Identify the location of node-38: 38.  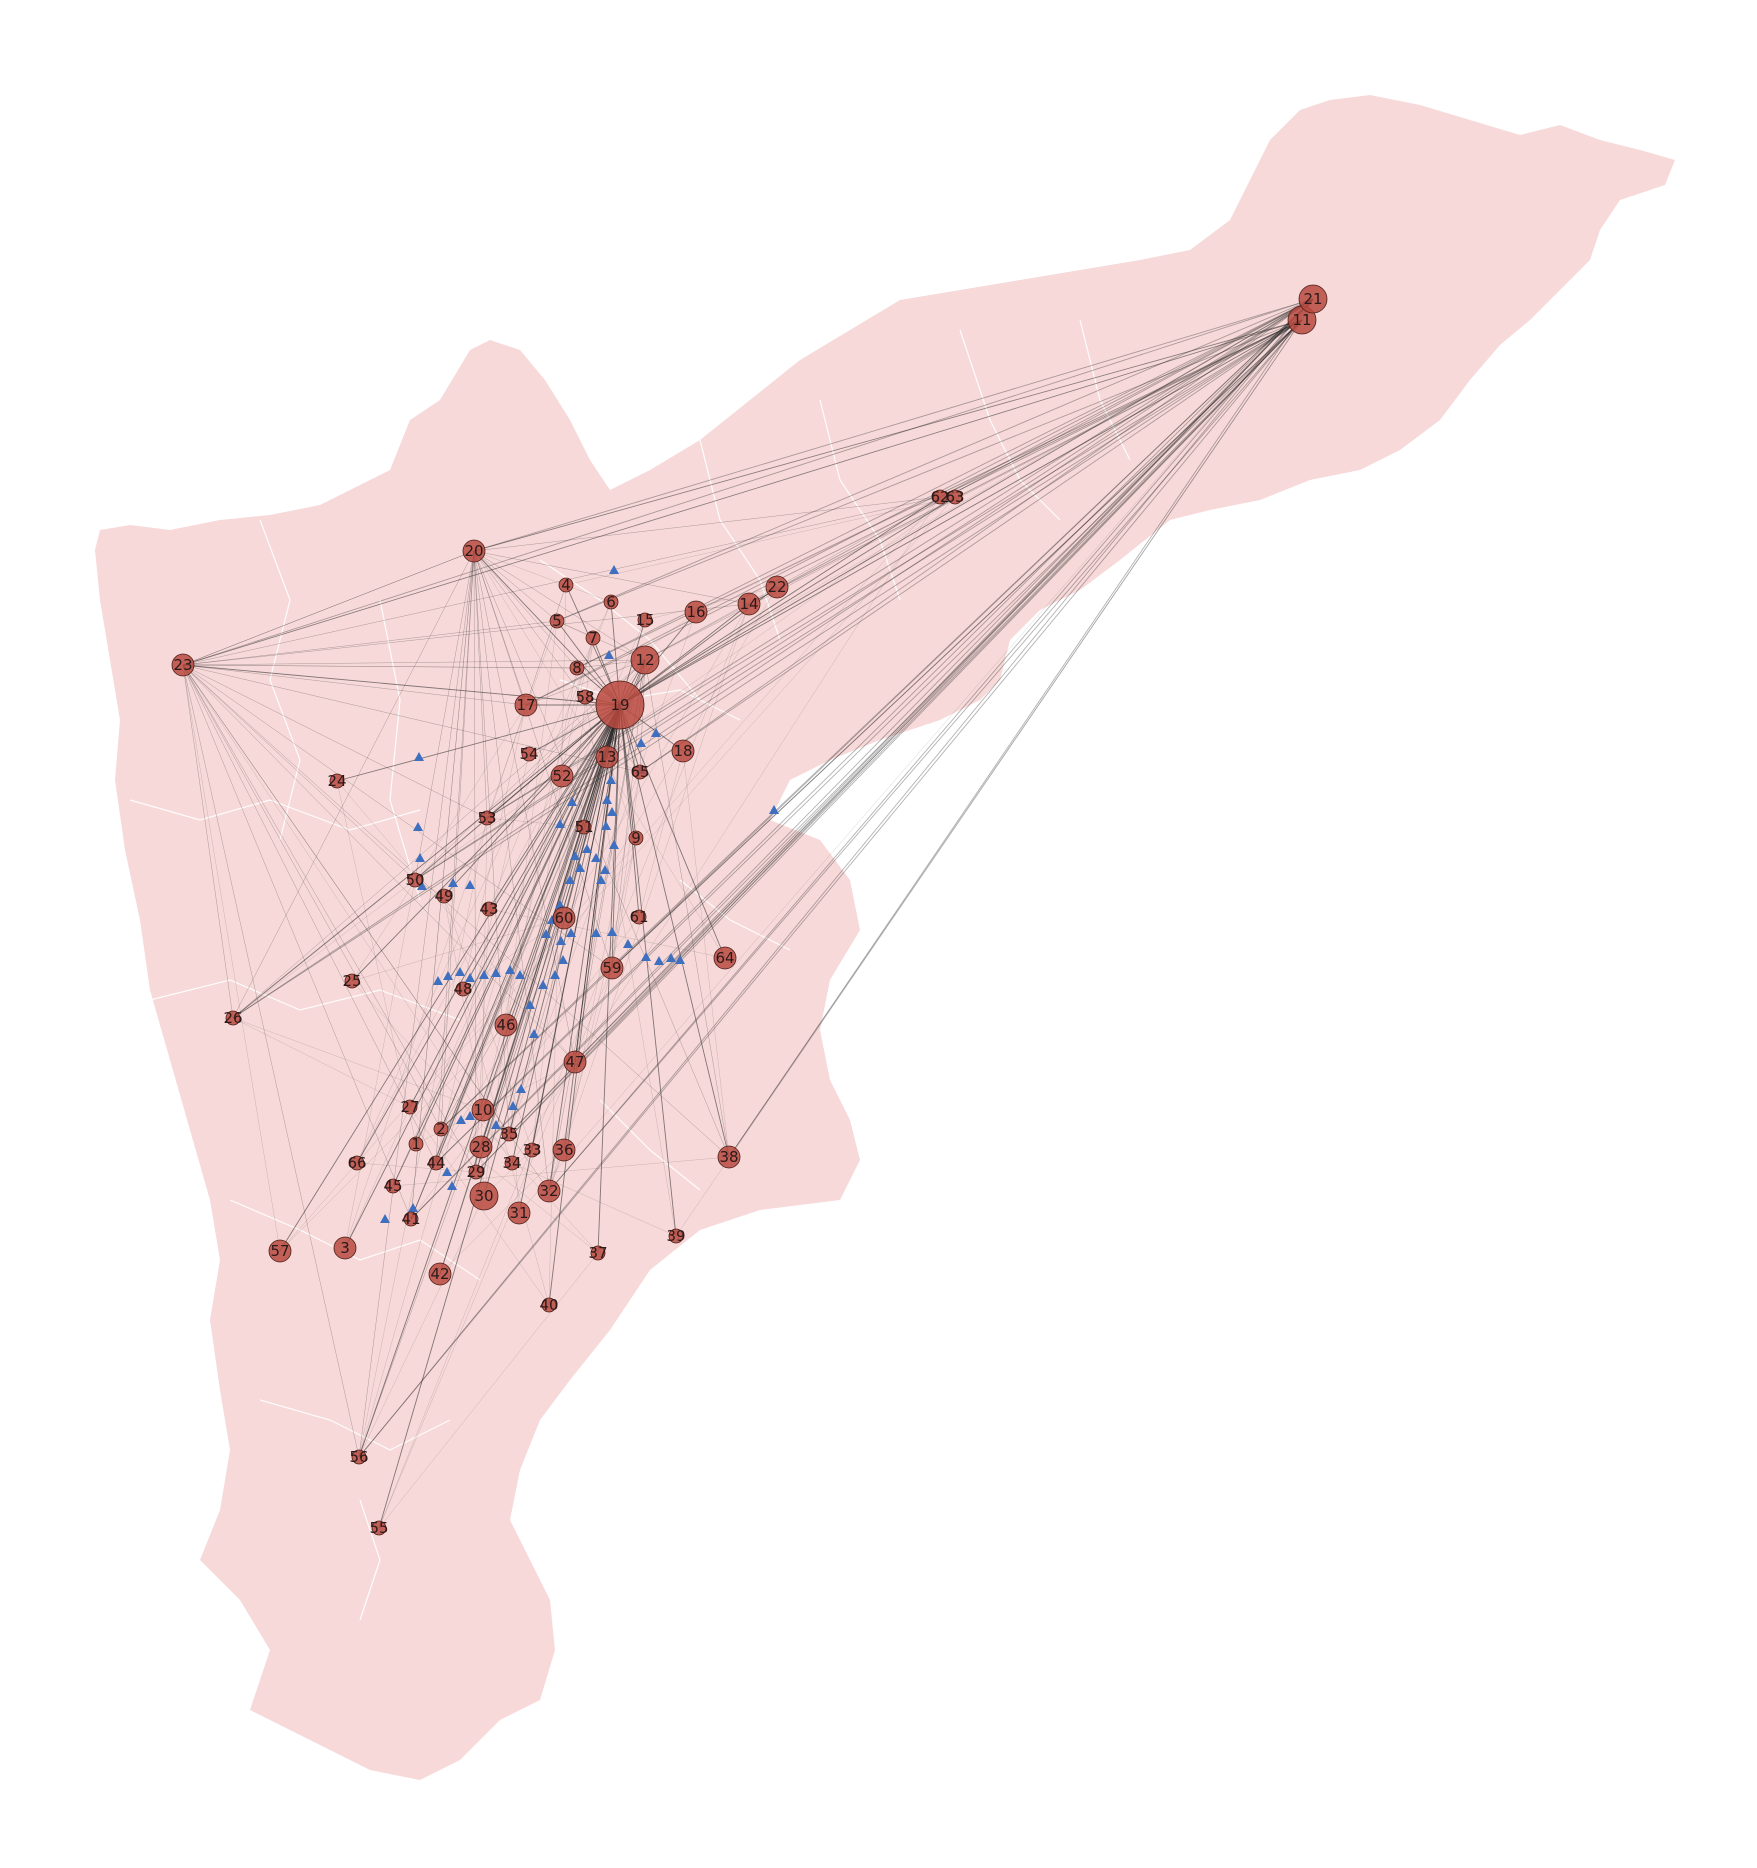
(729, 1157).